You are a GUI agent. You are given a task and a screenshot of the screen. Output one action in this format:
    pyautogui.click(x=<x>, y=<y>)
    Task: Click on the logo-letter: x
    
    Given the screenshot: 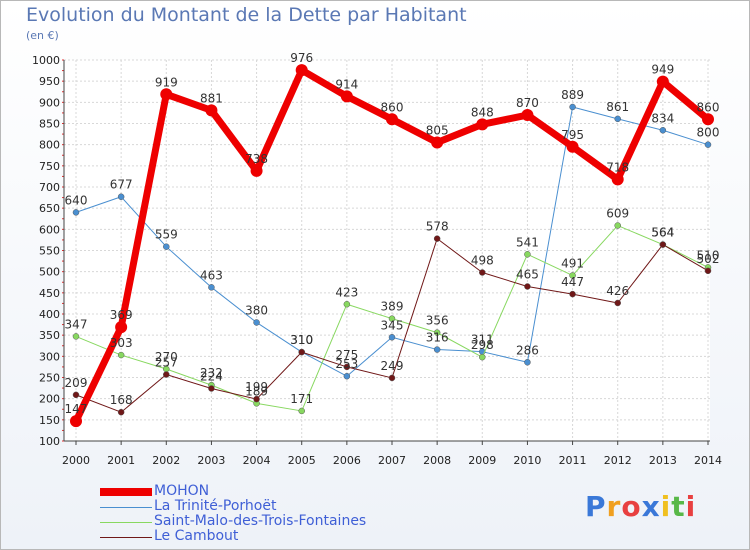 What is the action you would take?
    pyautogui.click(x=651, y=506)
    